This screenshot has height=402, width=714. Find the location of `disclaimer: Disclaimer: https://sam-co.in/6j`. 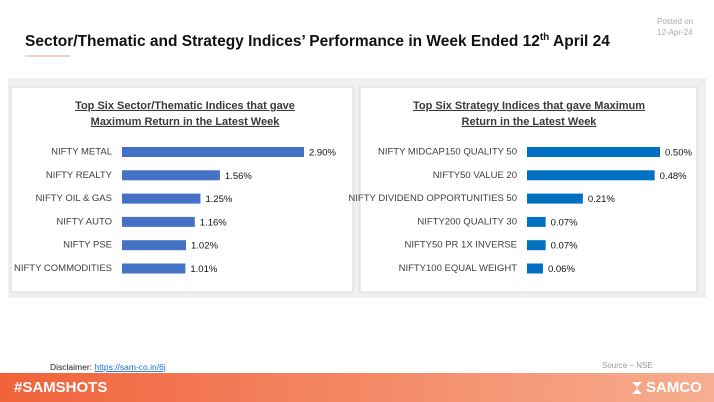

disclaimer: Disclaimer: https://sam-co.in/6j is located at coordinates (108, 367).